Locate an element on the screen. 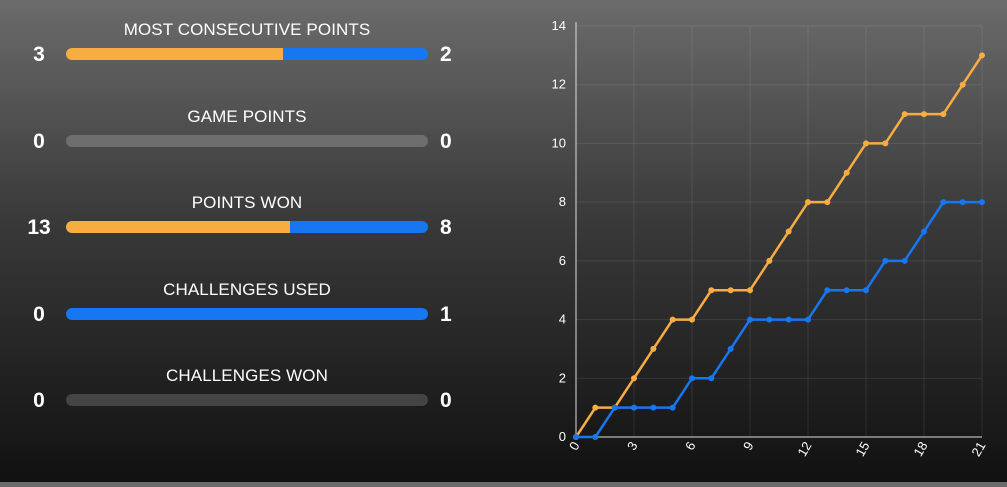 The width and height of the screenshot is (1007, 487). stat-title: GAME POINTS is located at coordinates (247, 116).